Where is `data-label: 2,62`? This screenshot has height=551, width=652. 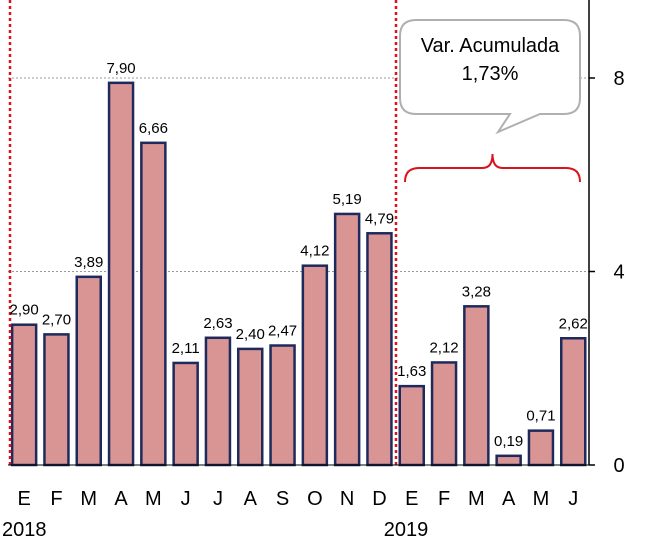 data-label: 2,62 is located at coordinates (573, 323).